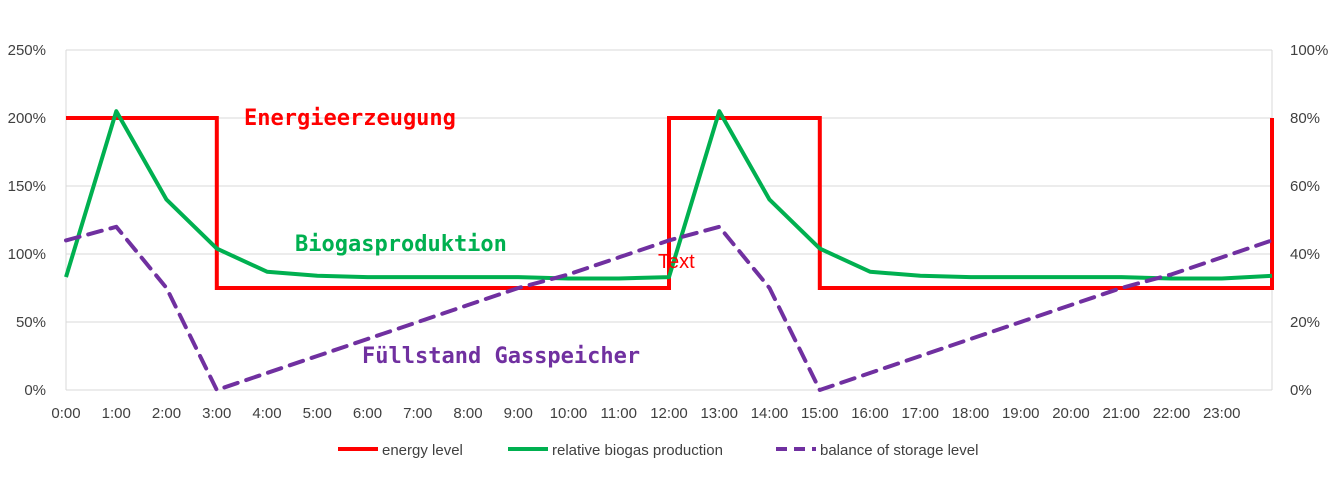  Describe the element at coordinates (1305, 118) in the screenshot. I see `right-tick-label: 80%` at that location.